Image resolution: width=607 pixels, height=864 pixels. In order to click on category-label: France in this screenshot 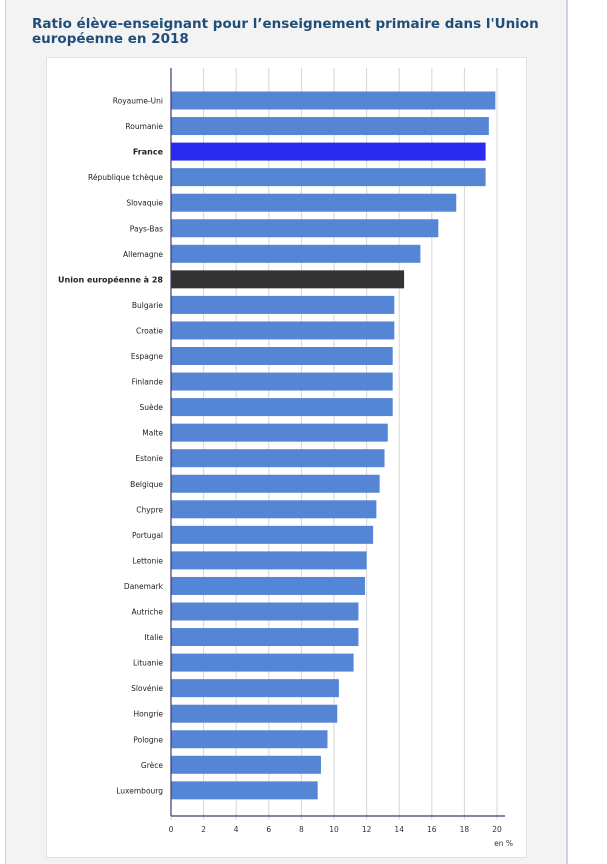, I will do `click(148, 152)`.